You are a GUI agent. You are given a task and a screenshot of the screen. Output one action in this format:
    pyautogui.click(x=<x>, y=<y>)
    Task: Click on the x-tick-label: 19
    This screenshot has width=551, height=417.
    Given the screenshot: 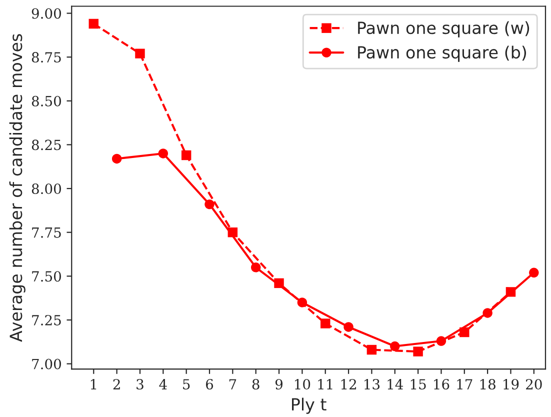 What is the action you would take?
    pyautogui.click(x=511, y=384)
    